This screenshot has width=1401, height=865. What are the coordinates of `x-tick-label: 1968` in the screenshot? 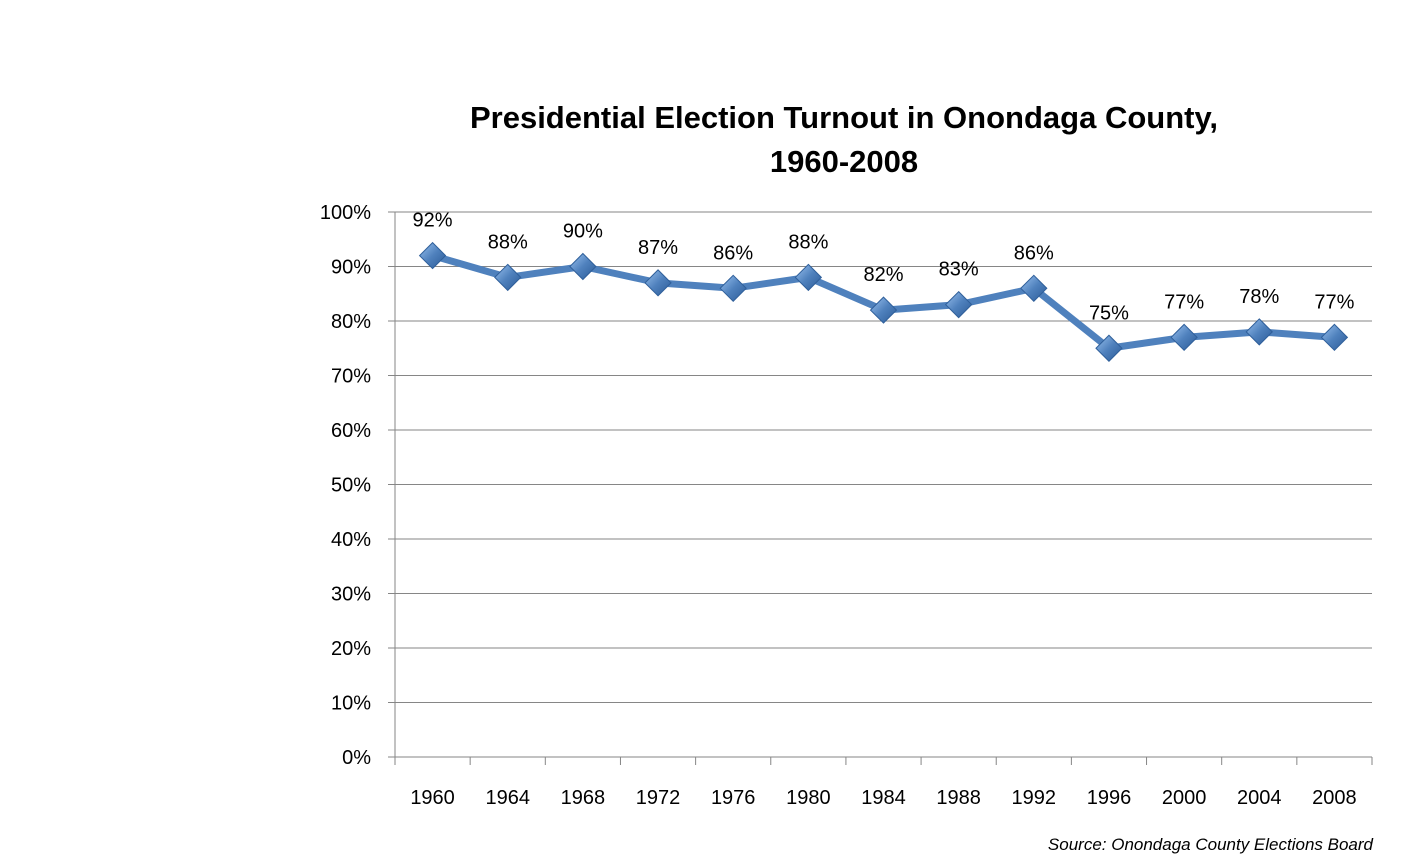 It's located at (583, 798).